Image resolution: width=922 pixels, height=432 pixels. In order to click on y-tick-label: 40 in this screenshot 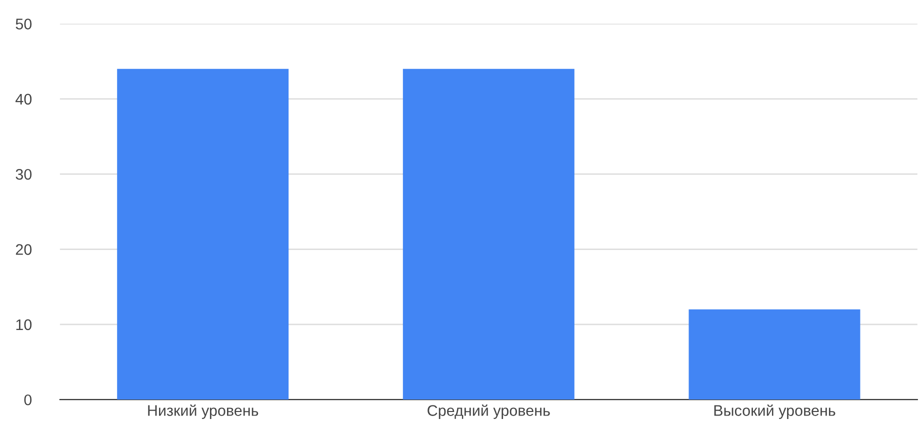, I will do `click(24, 99)`.